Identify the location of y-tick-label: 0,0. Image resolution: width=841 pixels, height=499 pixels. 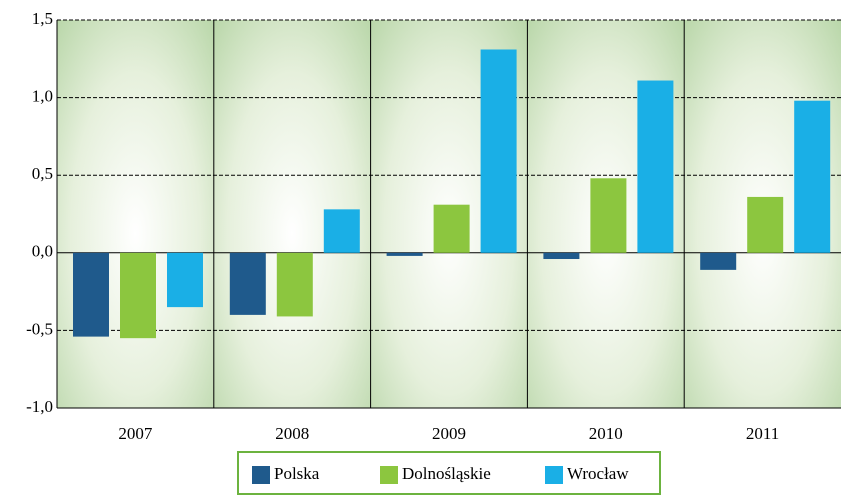
(42, 251).